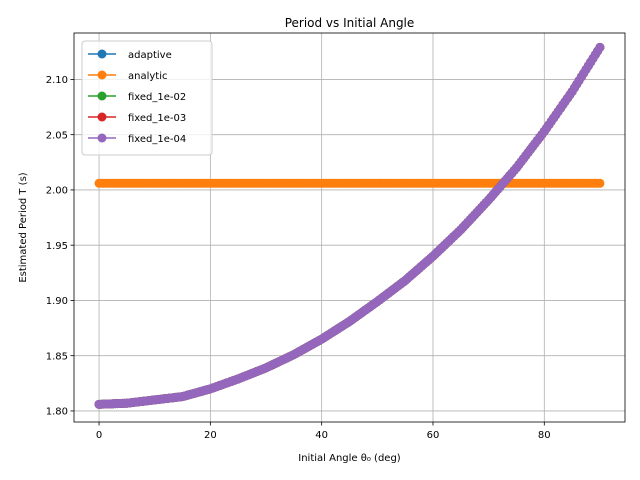 The height and width of the screenshot is (480, 640). I want to click on legend-label: analytic, so click(148, 76).